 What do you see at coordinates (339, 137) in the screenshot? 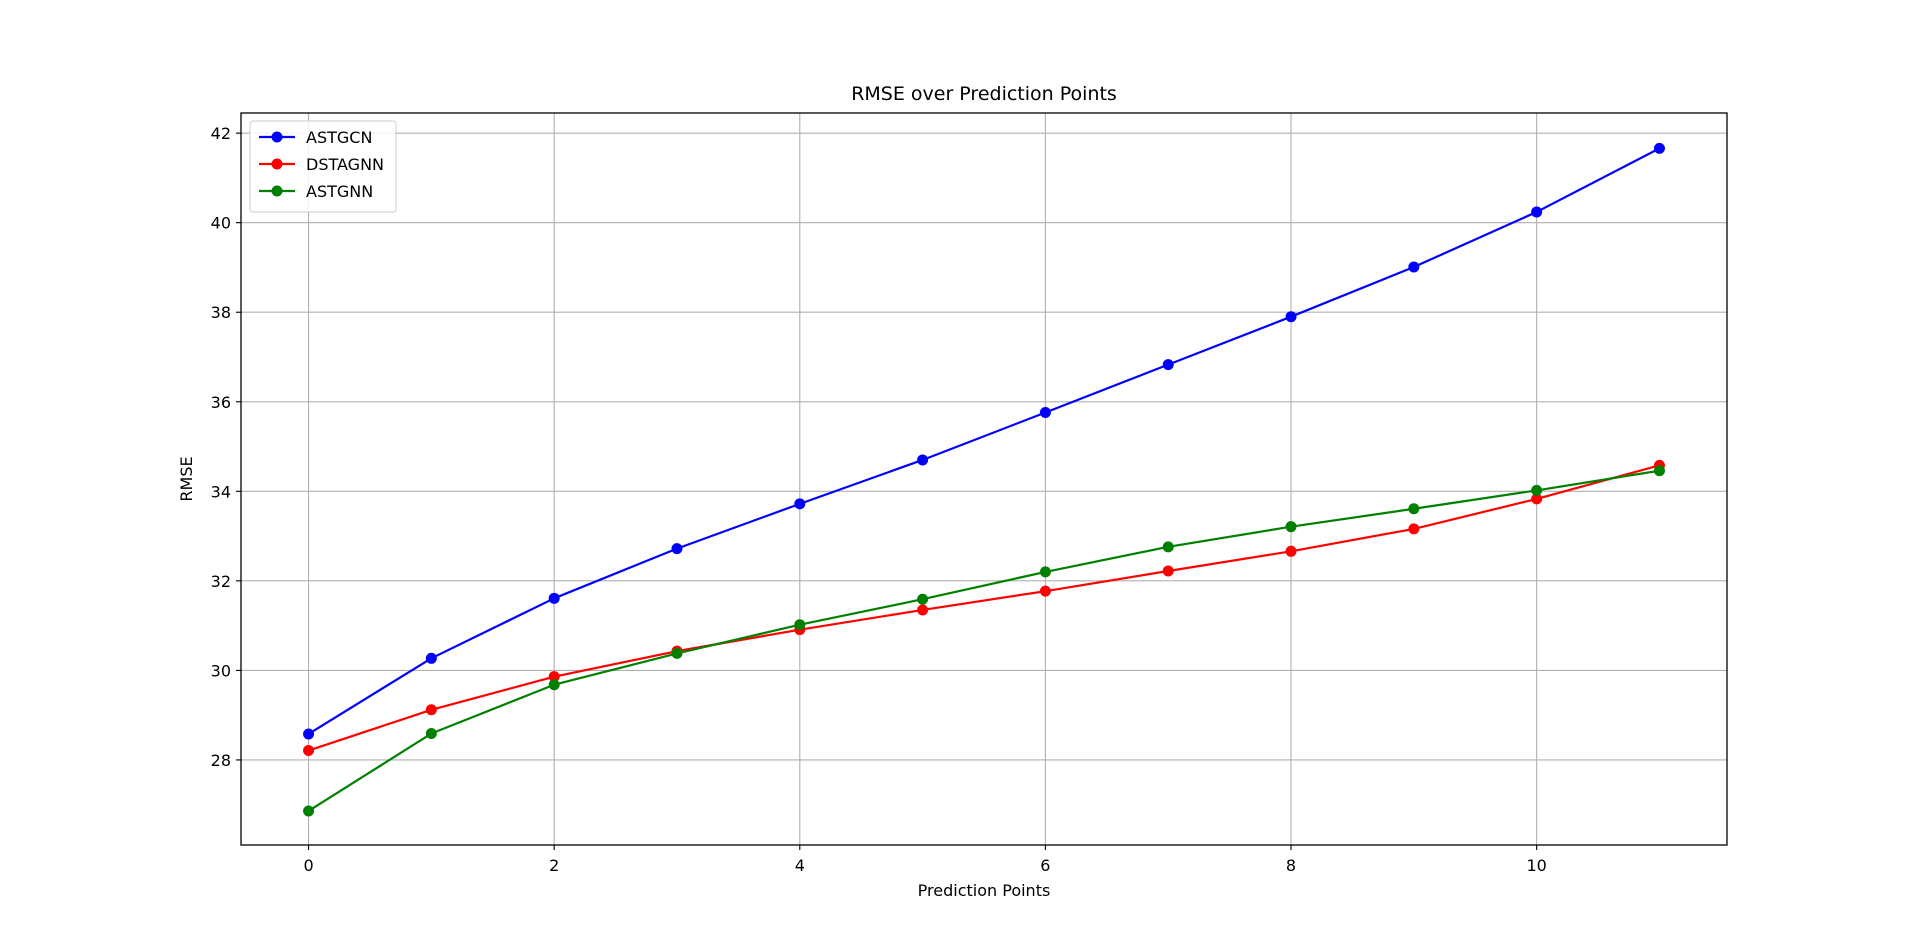
I see `legend-label: ASTGCN` at bounding box center [339, 137].